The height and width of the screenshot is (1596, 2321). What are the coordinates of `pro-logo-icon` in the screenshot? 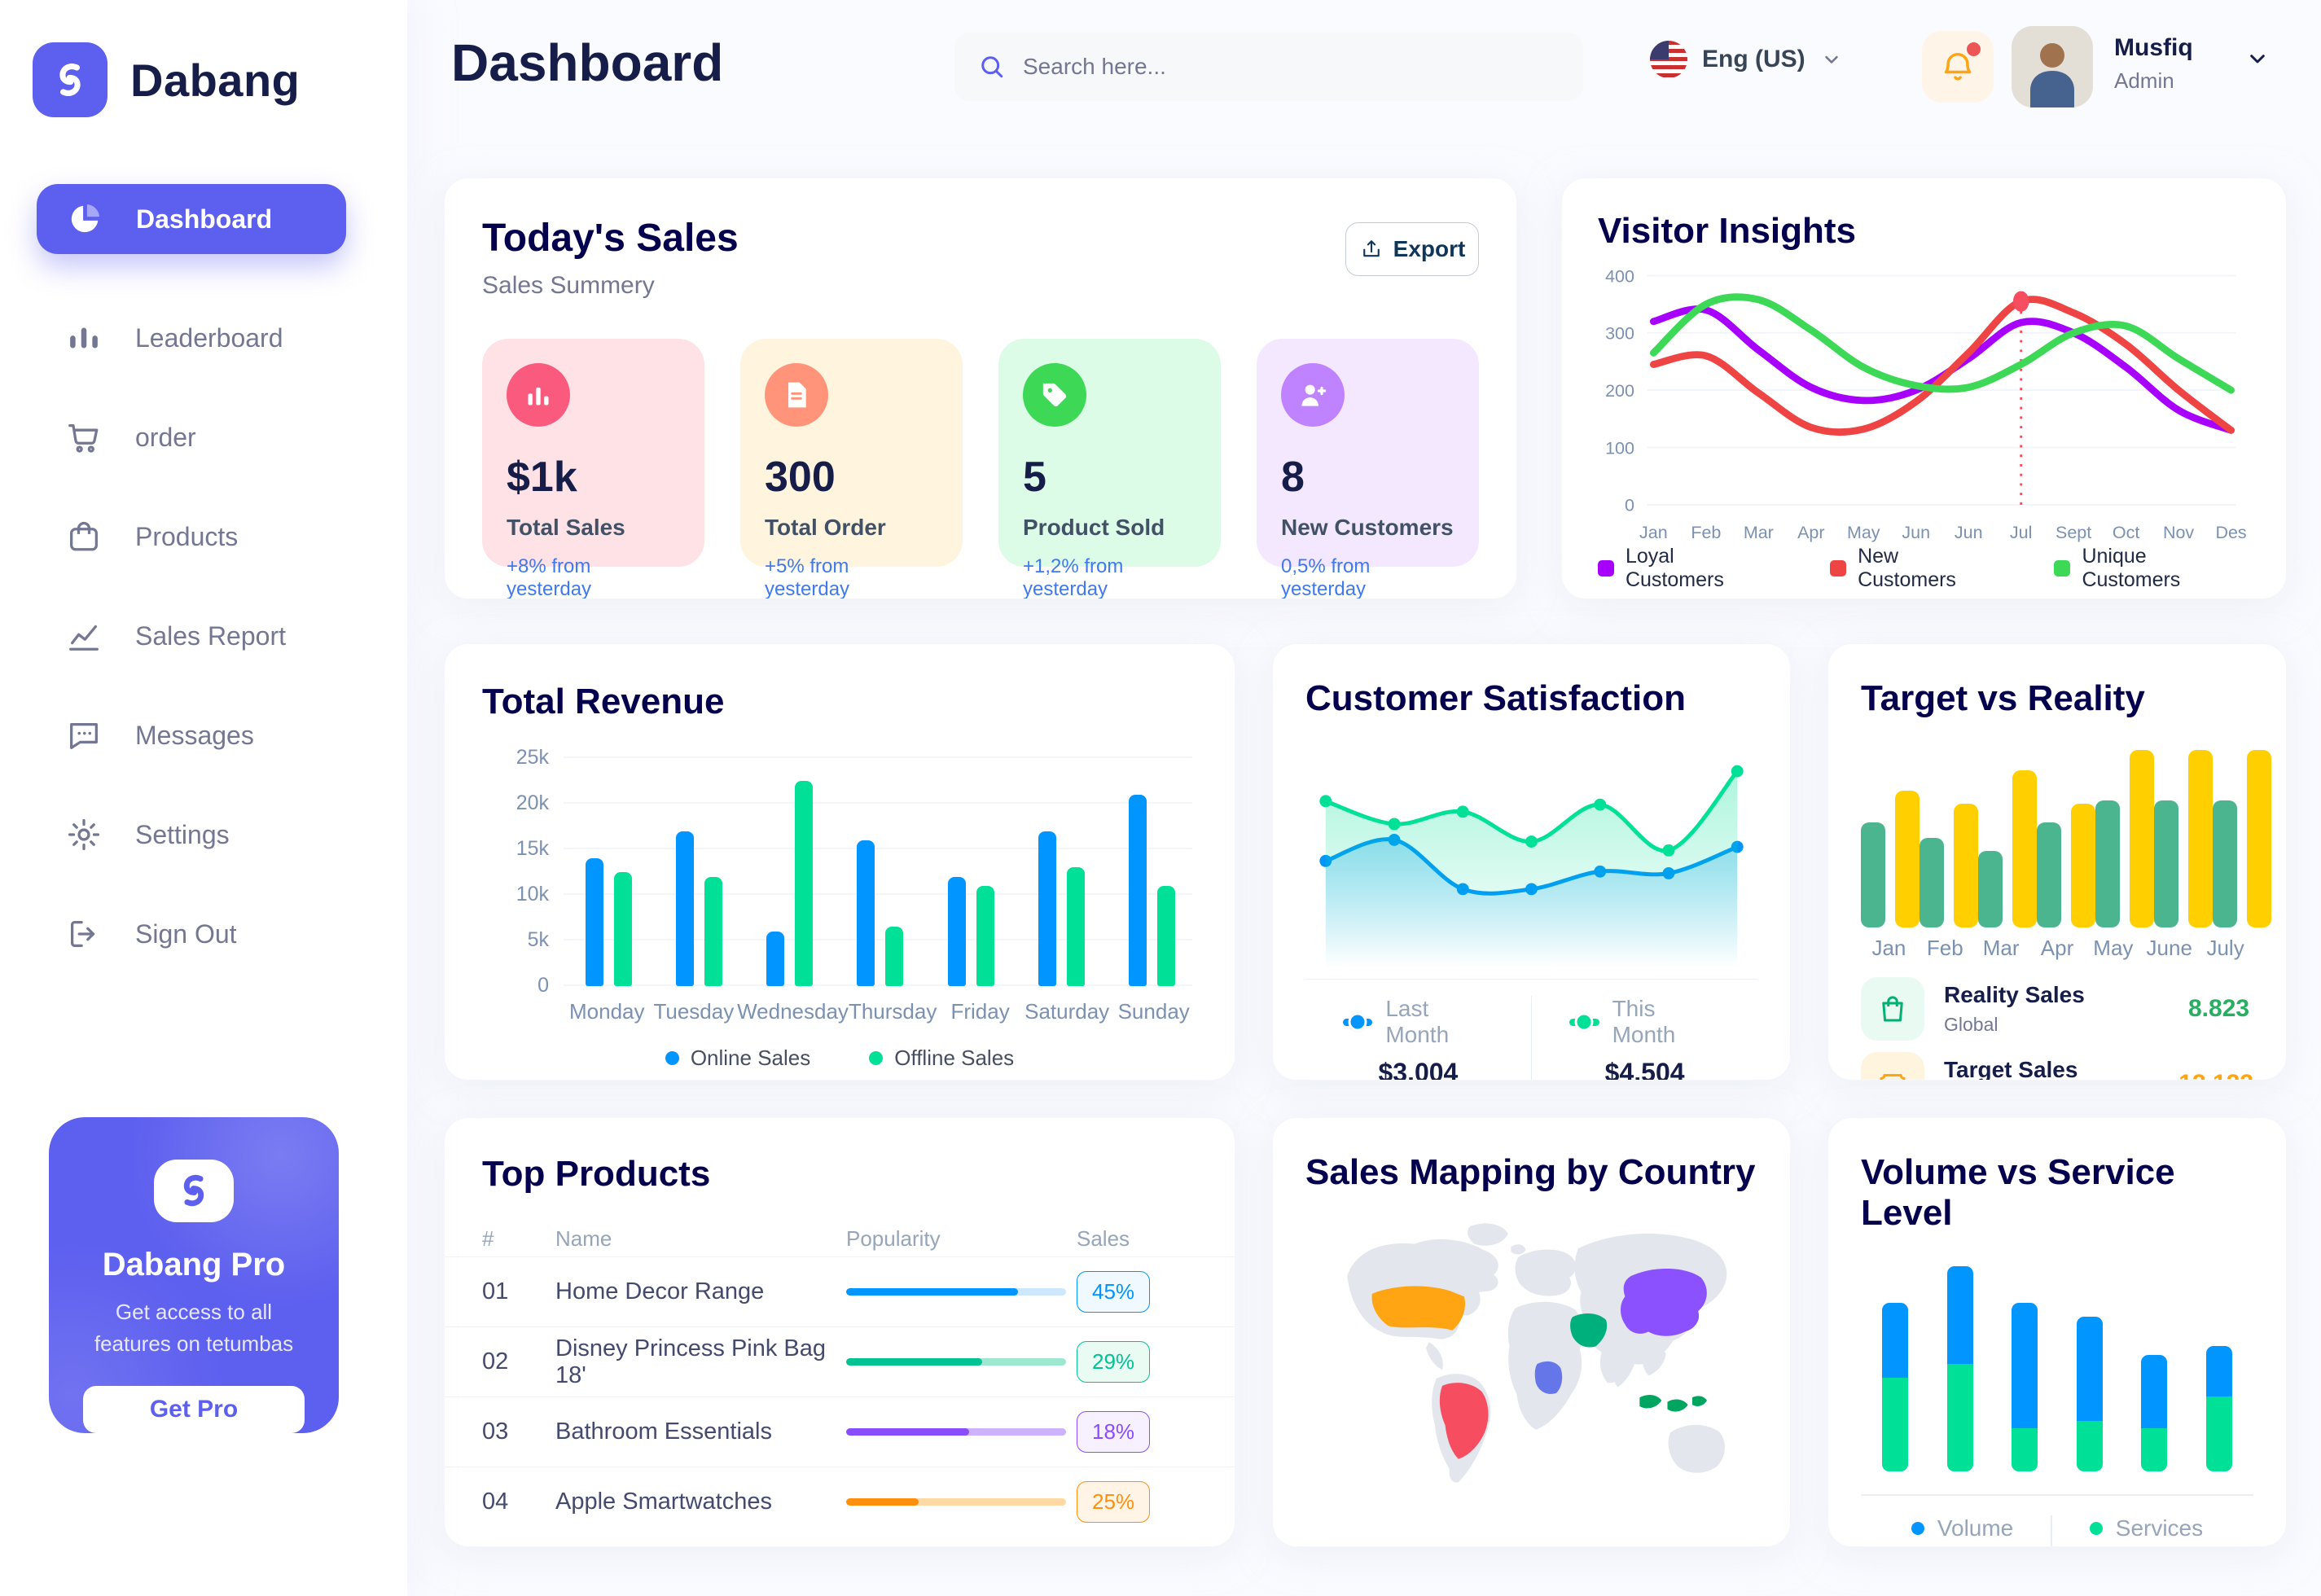 It's located at (194, 1191).